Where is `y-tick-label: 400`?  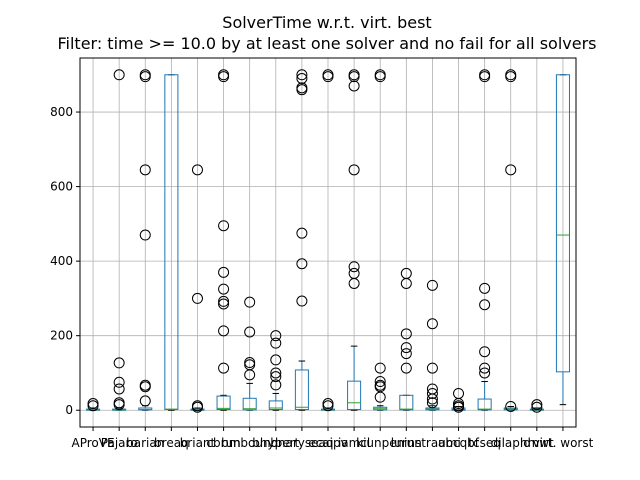 y-tick-label: 400 is located at coordinates (61, 261).